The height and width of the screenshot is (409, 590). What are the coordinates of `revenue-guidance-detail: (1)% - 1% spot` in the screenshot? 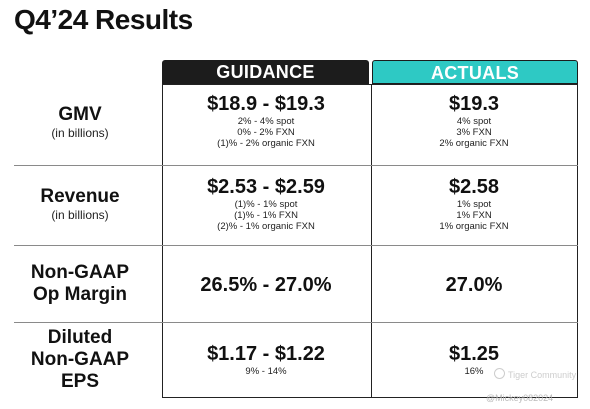 It's located at (266, 204).